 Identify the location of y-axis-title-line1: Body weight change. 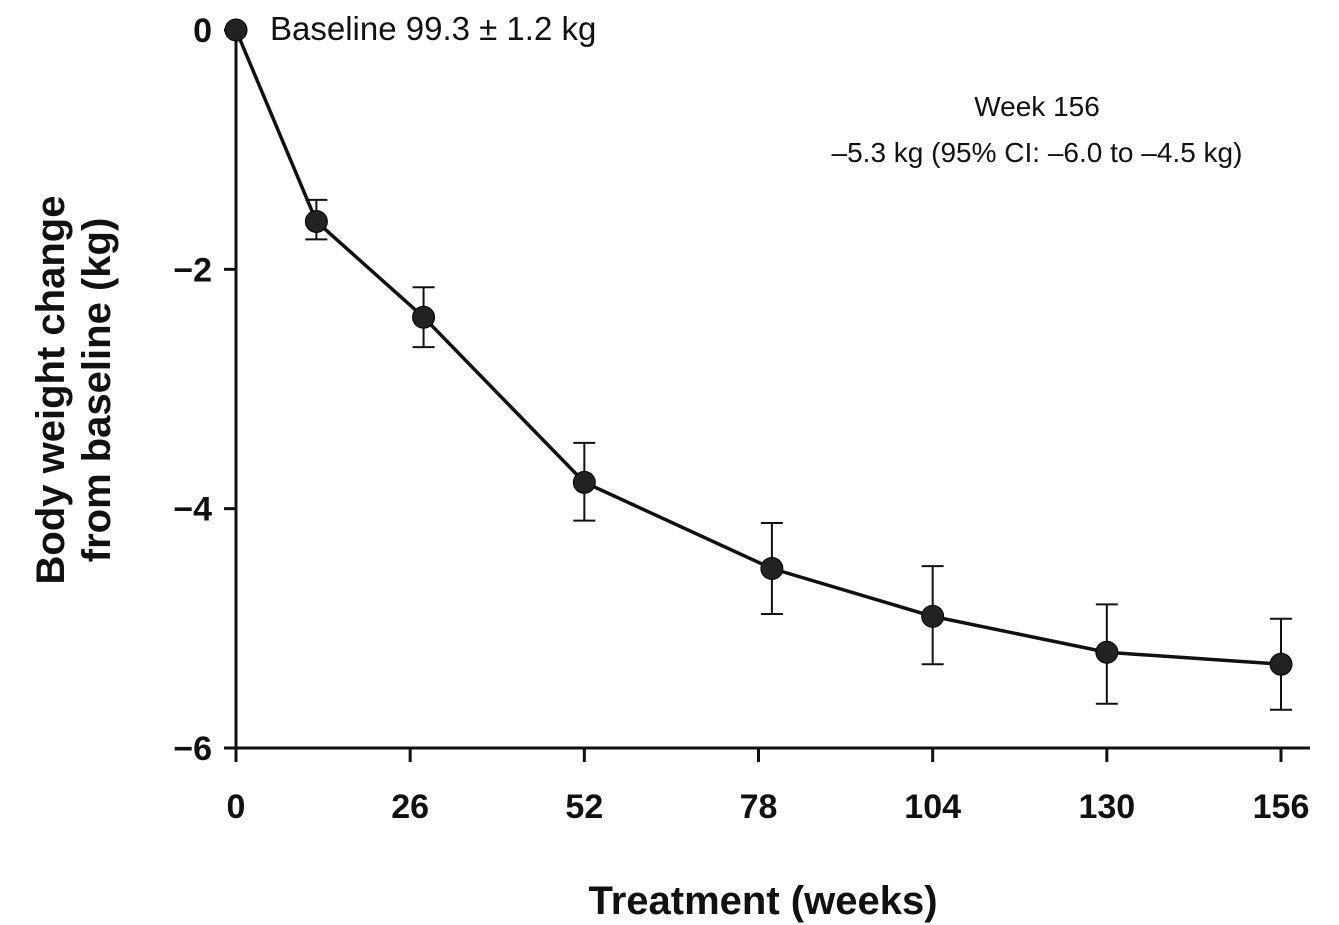
(51, 390).